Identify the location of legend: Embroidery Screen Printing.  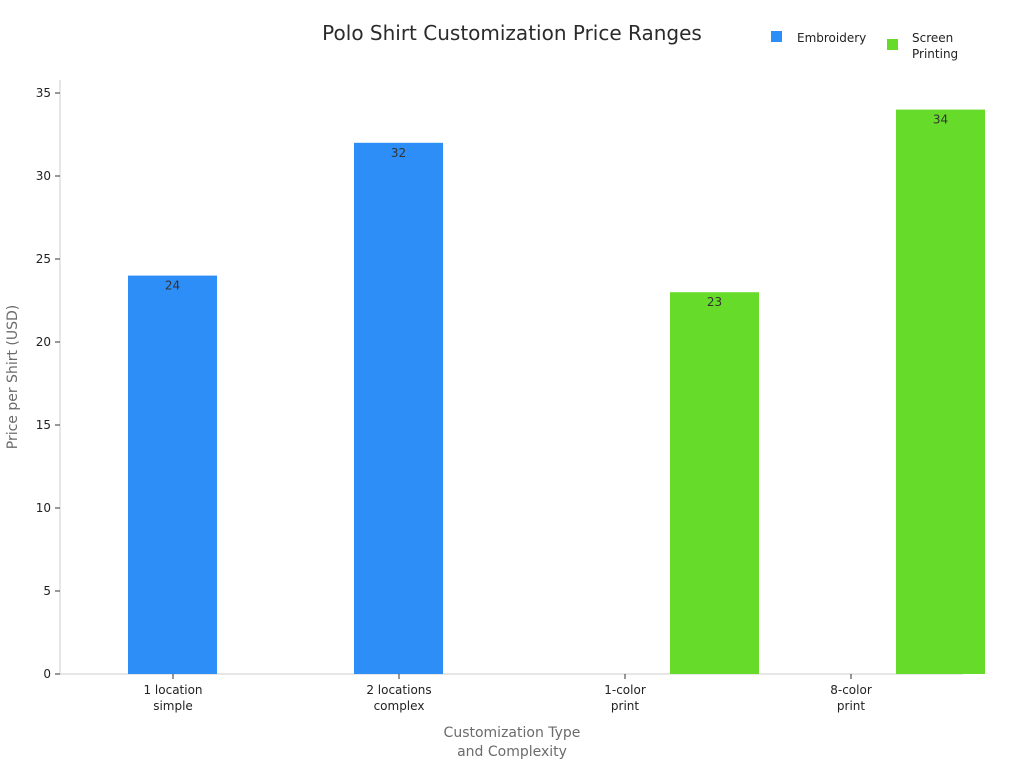
(864, 46).